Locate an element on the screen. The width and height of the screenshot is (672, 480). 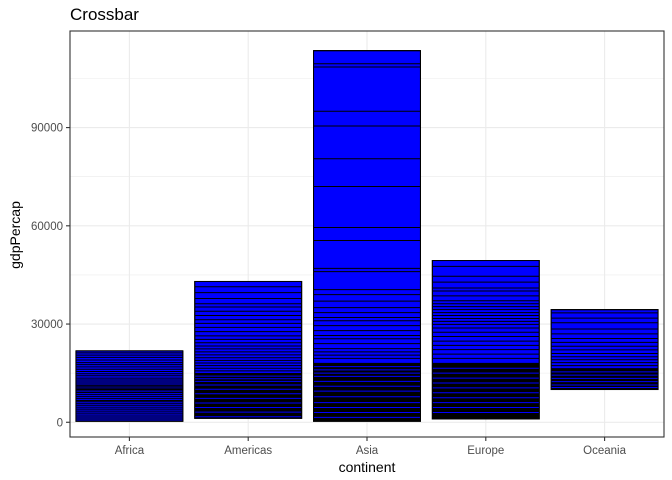
crossbar-asia is located at coordinates (367, 236).